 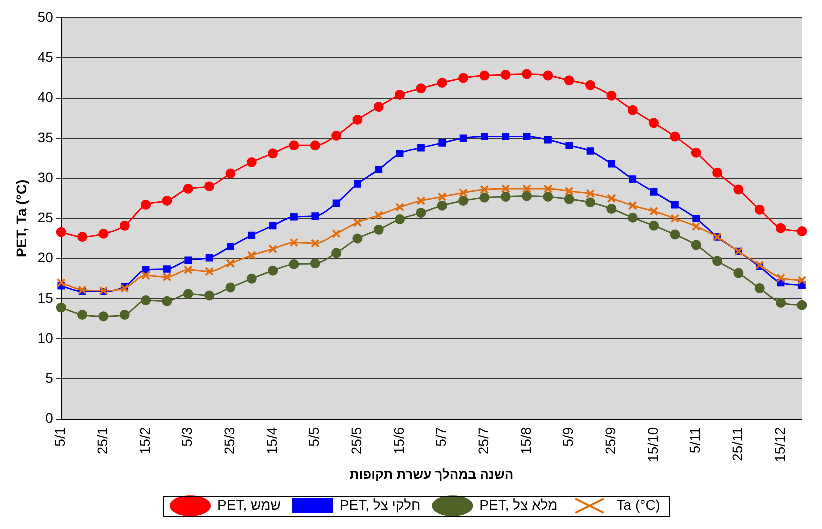 I want to click on x-tick-label: 25/1, so click(x=102, y=441).